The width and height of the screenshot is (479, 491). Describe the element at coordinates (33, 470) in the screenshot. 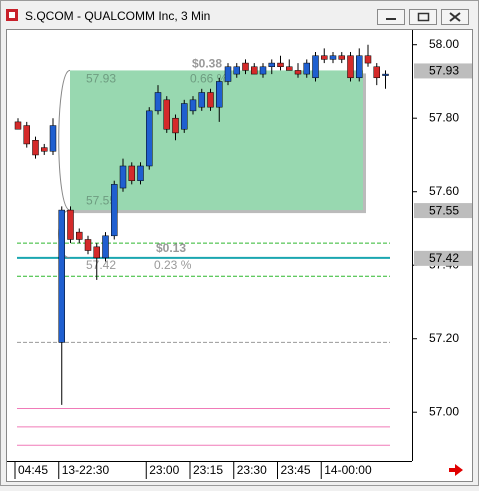

I see `x-tick-label: 04:45` at that location.